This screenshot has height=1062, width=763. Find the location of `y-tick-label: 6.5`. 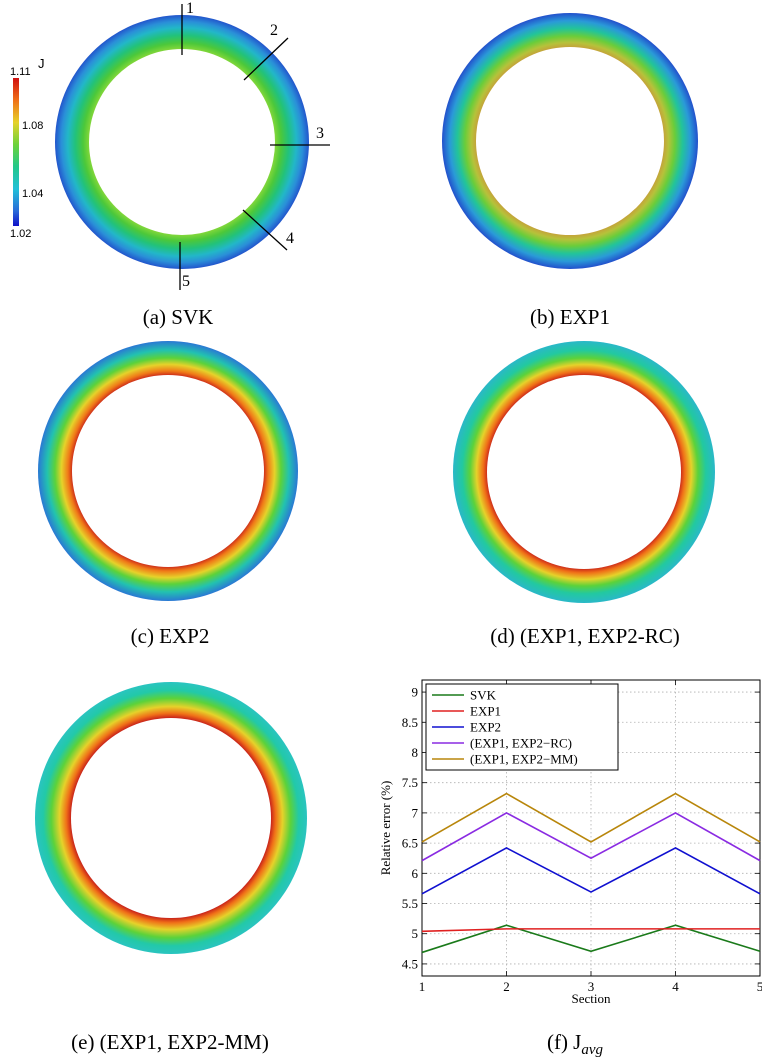

y-tick-label: 6.5 is located at coordinates (410, 843).